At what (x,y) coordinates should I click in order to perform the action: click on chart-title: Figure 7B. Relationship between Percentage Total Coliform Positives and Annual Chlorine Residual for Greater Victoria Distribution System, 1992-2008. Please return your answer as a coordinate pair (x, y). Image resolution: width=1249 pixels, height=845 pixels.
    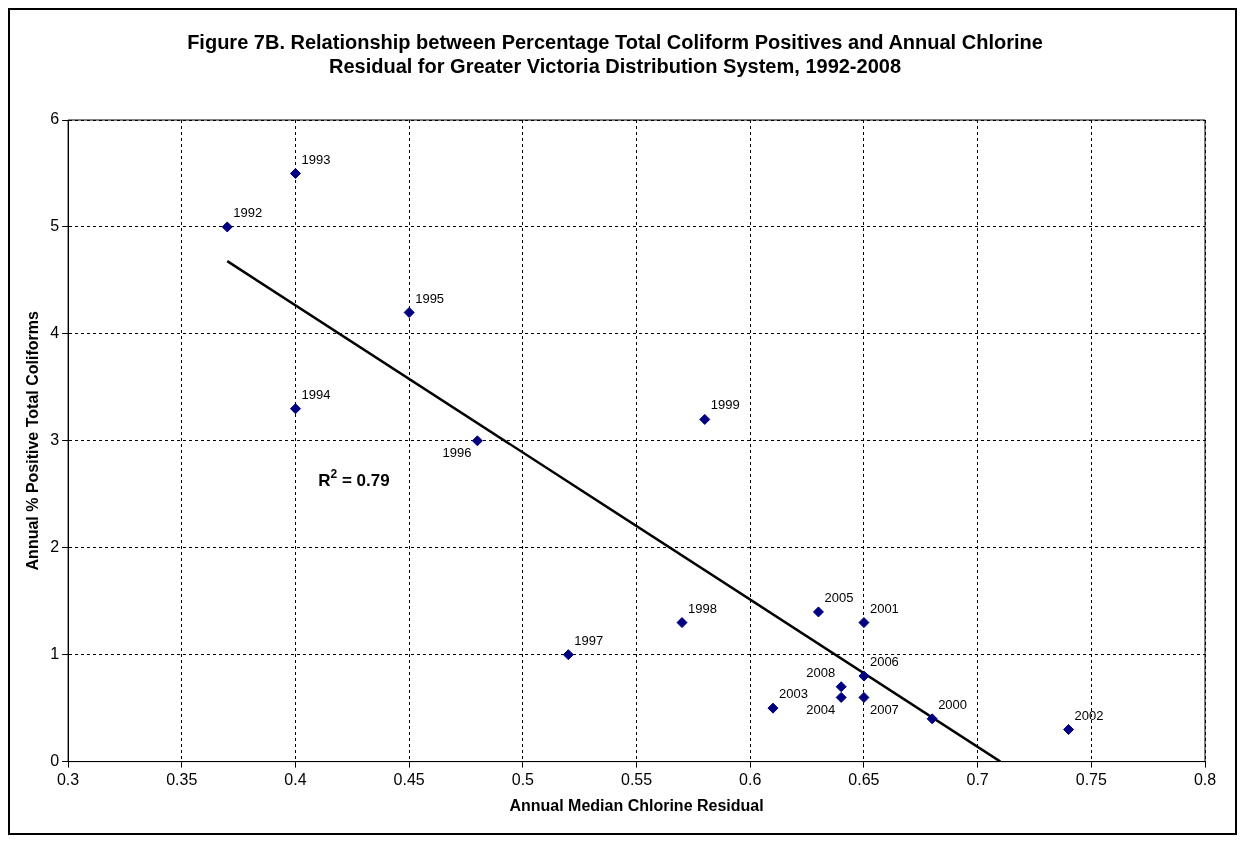
    Looking at the image, I should click on (615, 54).